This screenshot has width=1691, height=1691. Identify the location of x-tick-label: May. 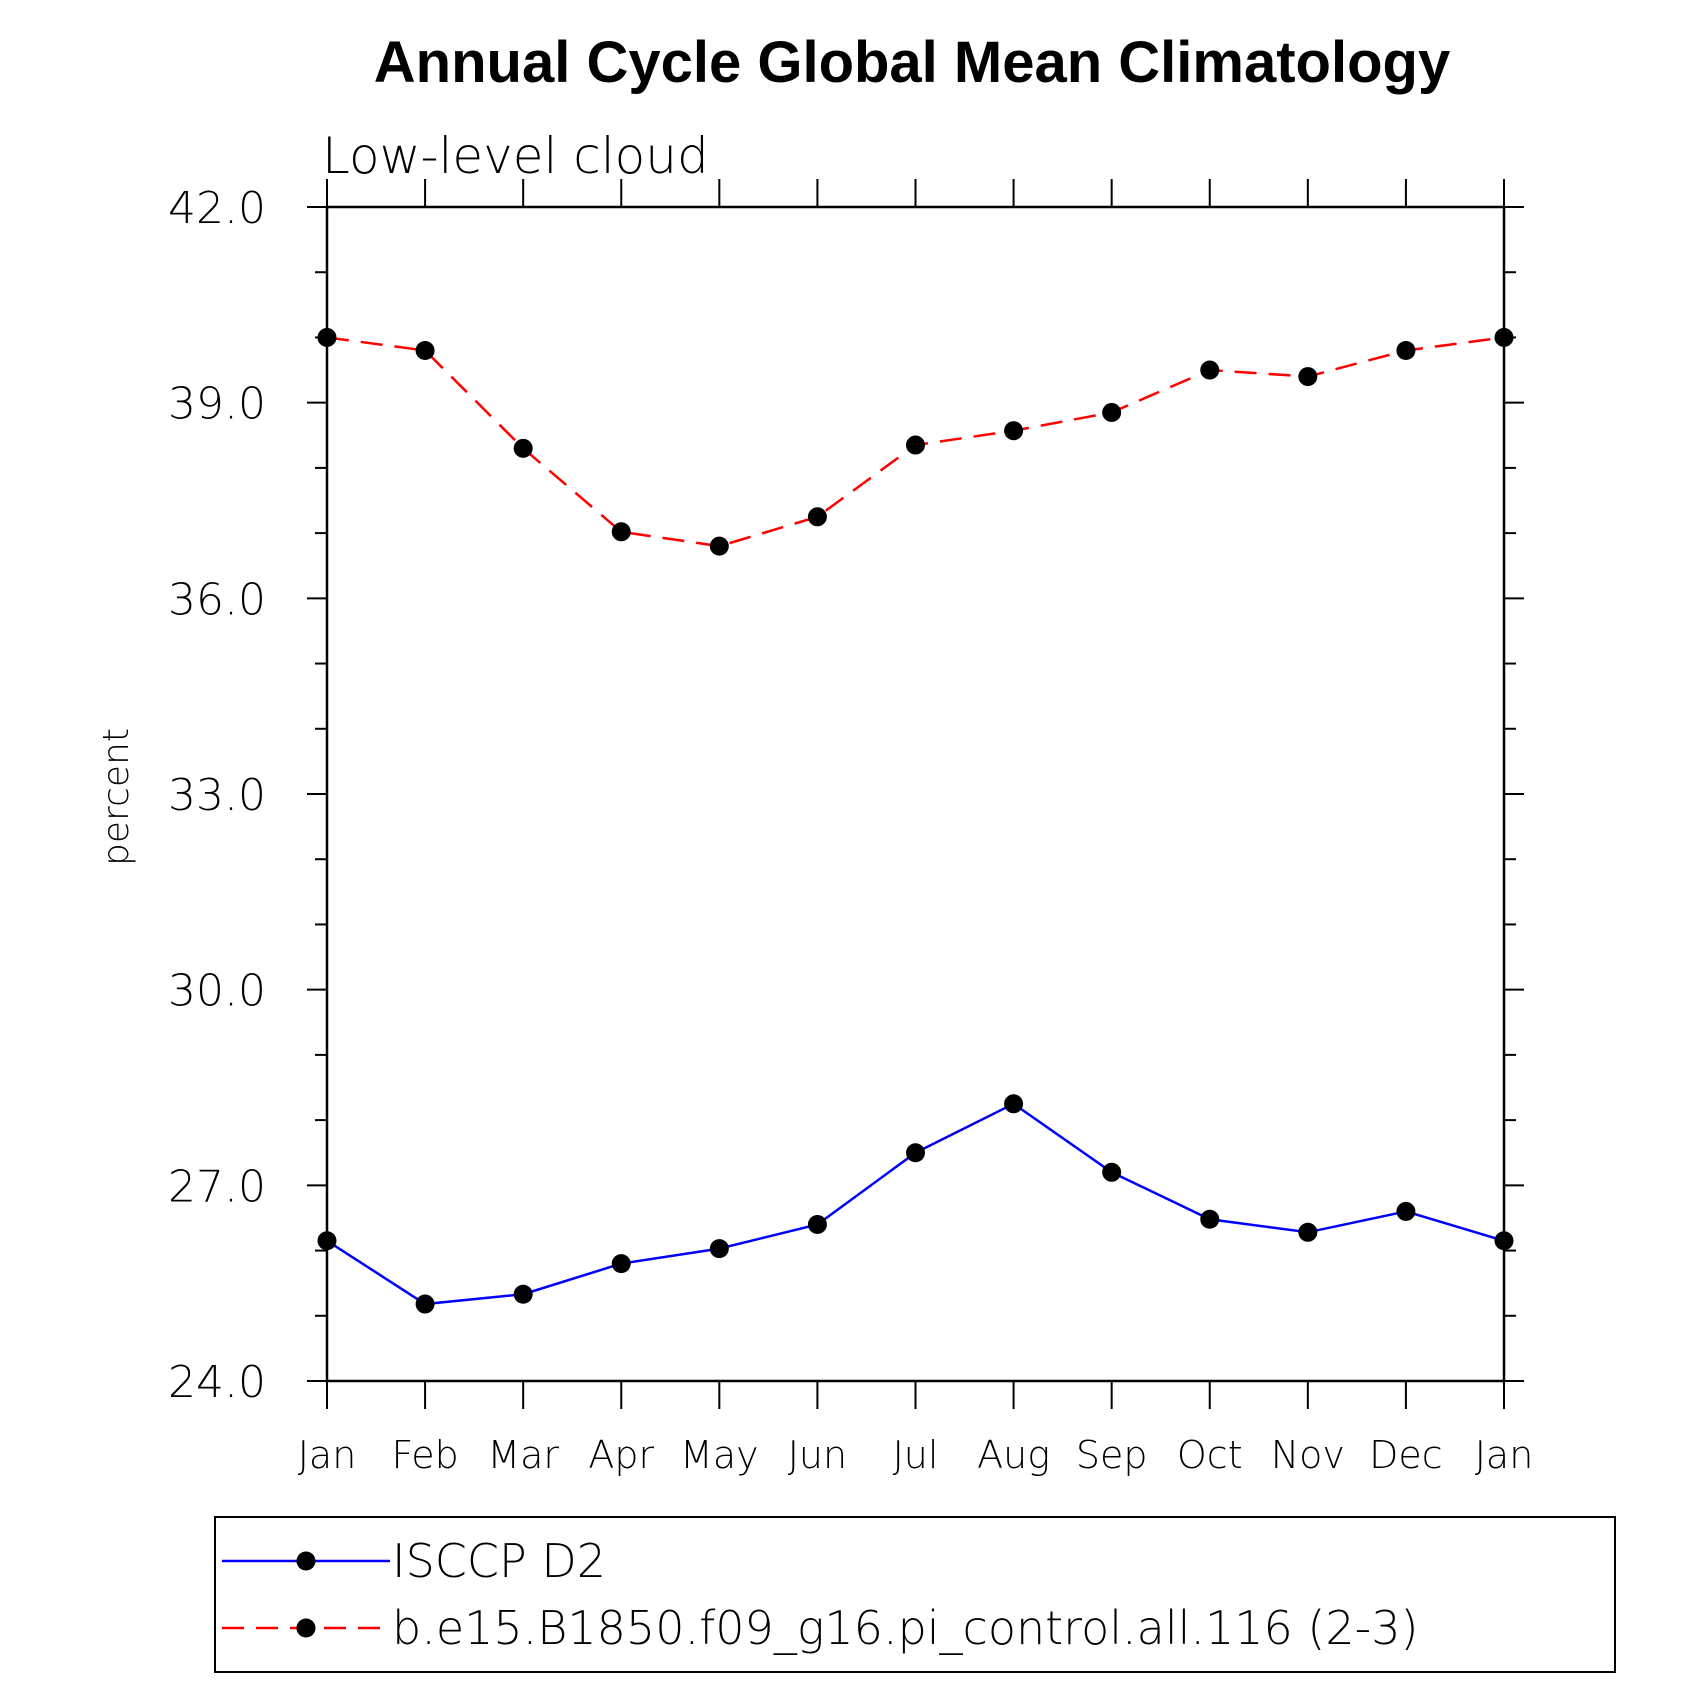
(719, 1455).